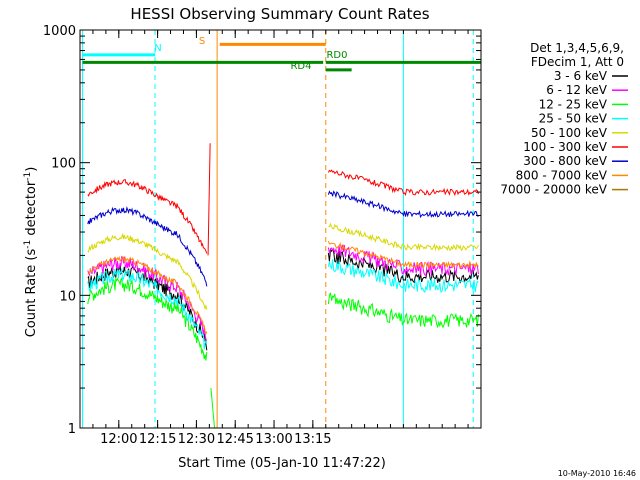 The image size is (640, 480). What do you see at coordinates (209, 199) in the screenshot?
I see `series-5-spike` at bounding box center [209, 199].